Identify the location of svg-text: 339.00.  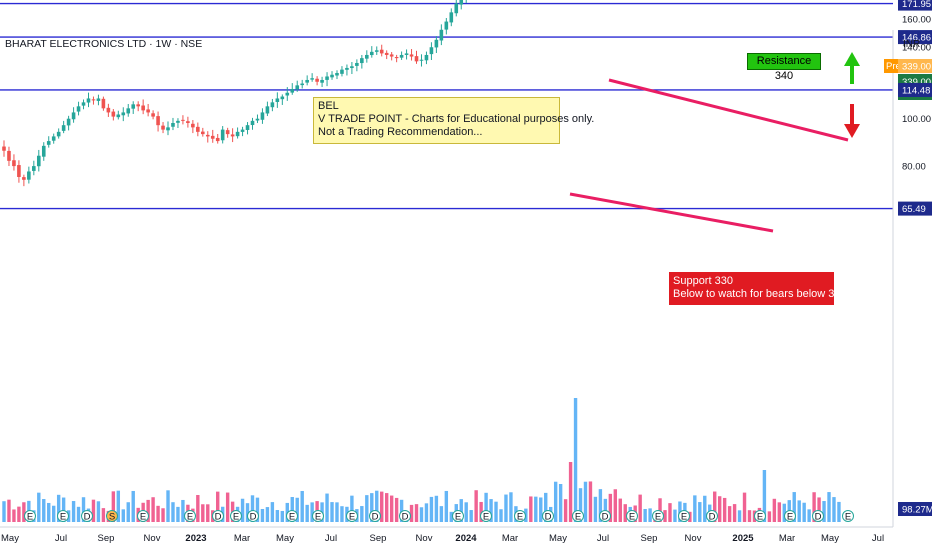
(916, 67).